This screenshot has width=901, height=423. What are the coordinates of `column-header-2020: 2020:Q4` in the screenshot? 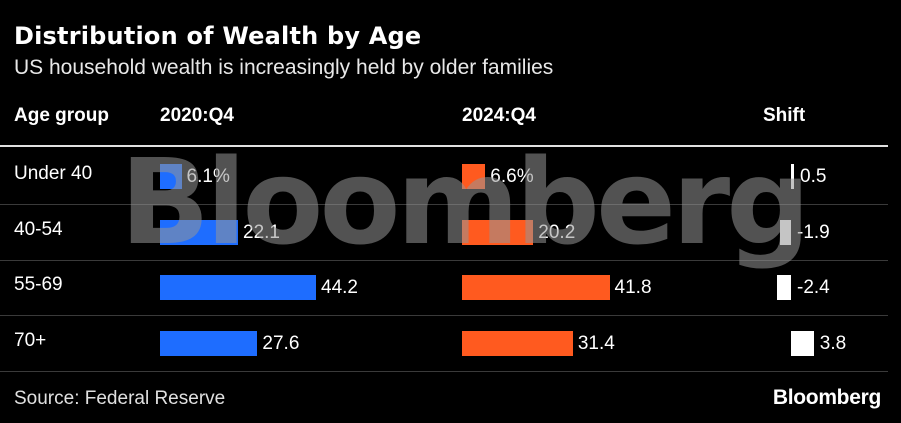 It's located at (197, 115).